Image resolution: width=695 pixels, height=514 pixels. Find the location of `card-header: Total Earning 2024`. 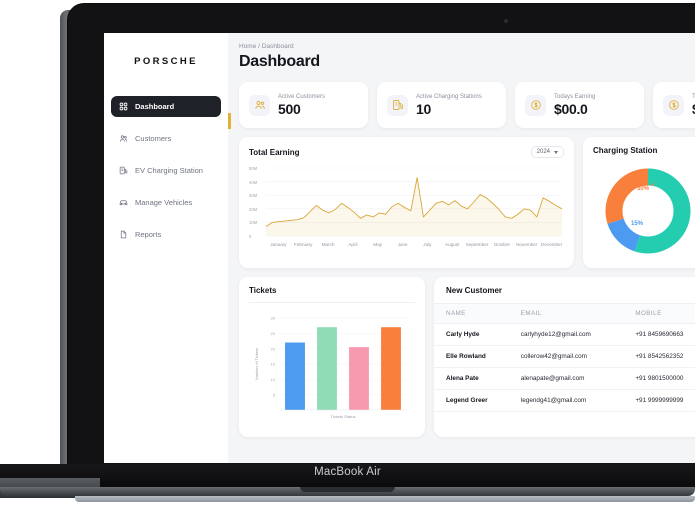

card-header: Total Earning 2024 is located at coordinates (406, 152).